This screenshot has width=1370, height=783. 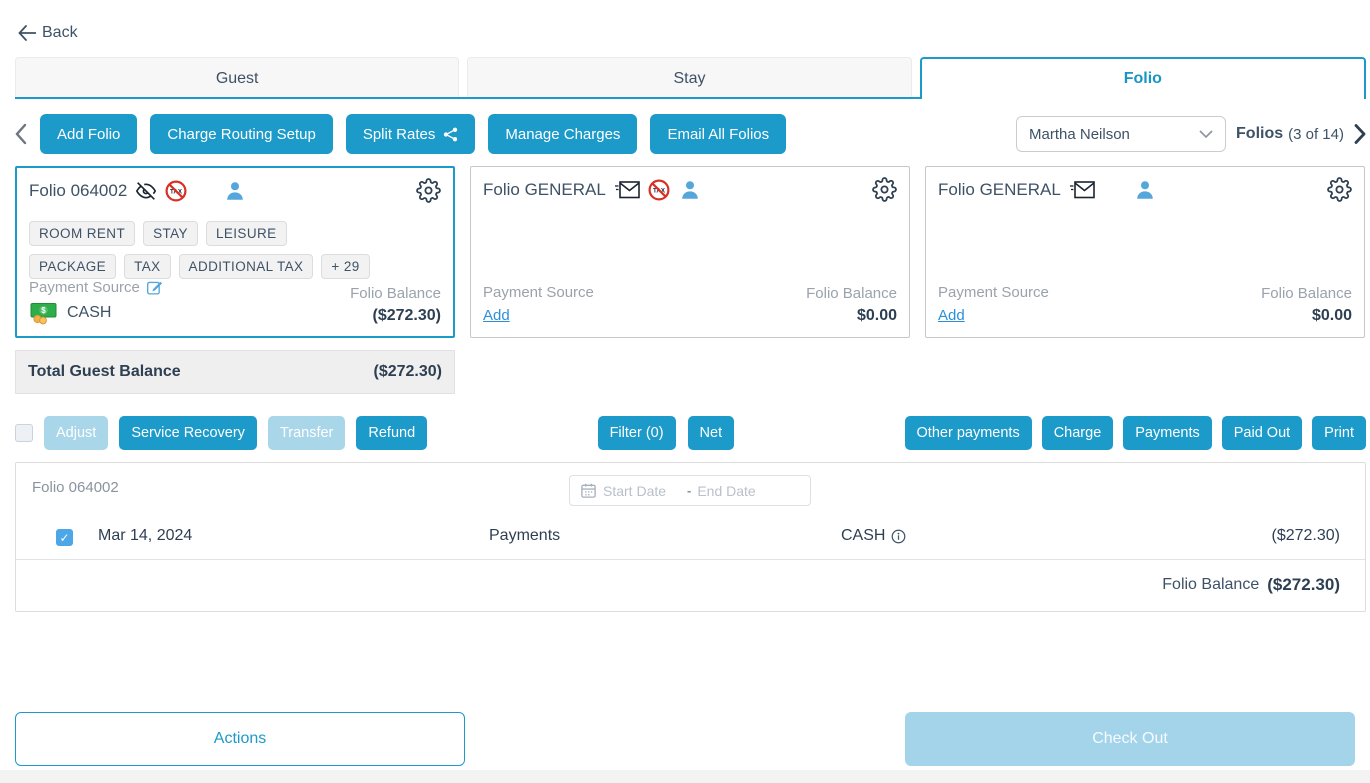 What do you see at coordinates (1206, 134) in the screenshot?
I see `chevron-down-icon` at bounding box center [1206, 134].